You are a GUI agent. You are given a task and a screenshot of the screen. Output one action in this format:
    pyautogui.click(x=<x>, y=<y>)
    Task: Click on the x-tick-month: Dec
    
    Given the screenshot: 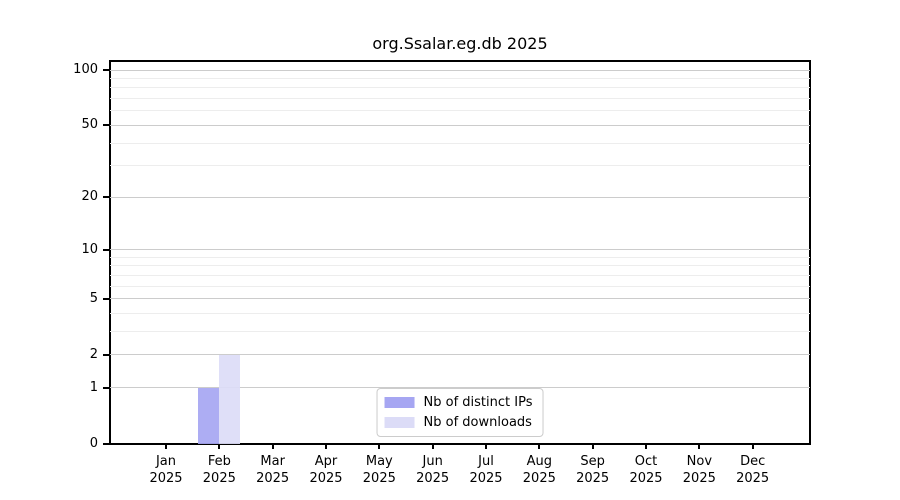 What is the action you would take?
    pyautogui.click(x=753, y=461)
    